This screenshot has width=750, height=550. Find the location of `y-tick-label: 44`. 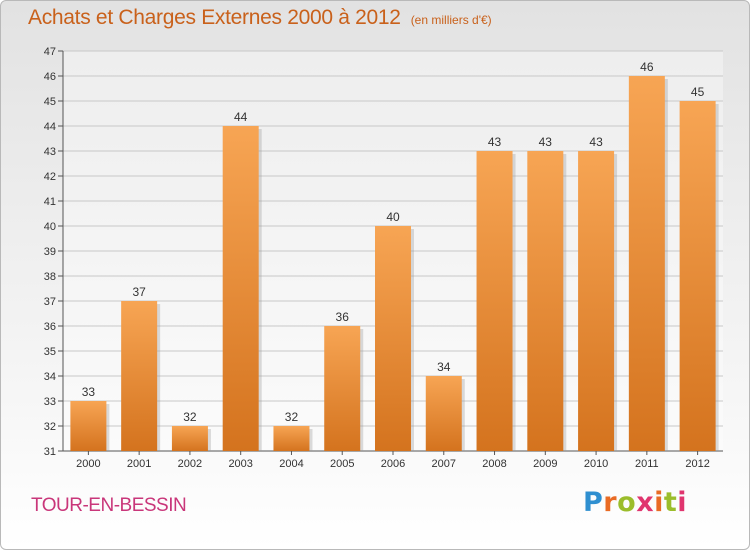

y-tick-label: 44 is located at coordinates (50, 127).